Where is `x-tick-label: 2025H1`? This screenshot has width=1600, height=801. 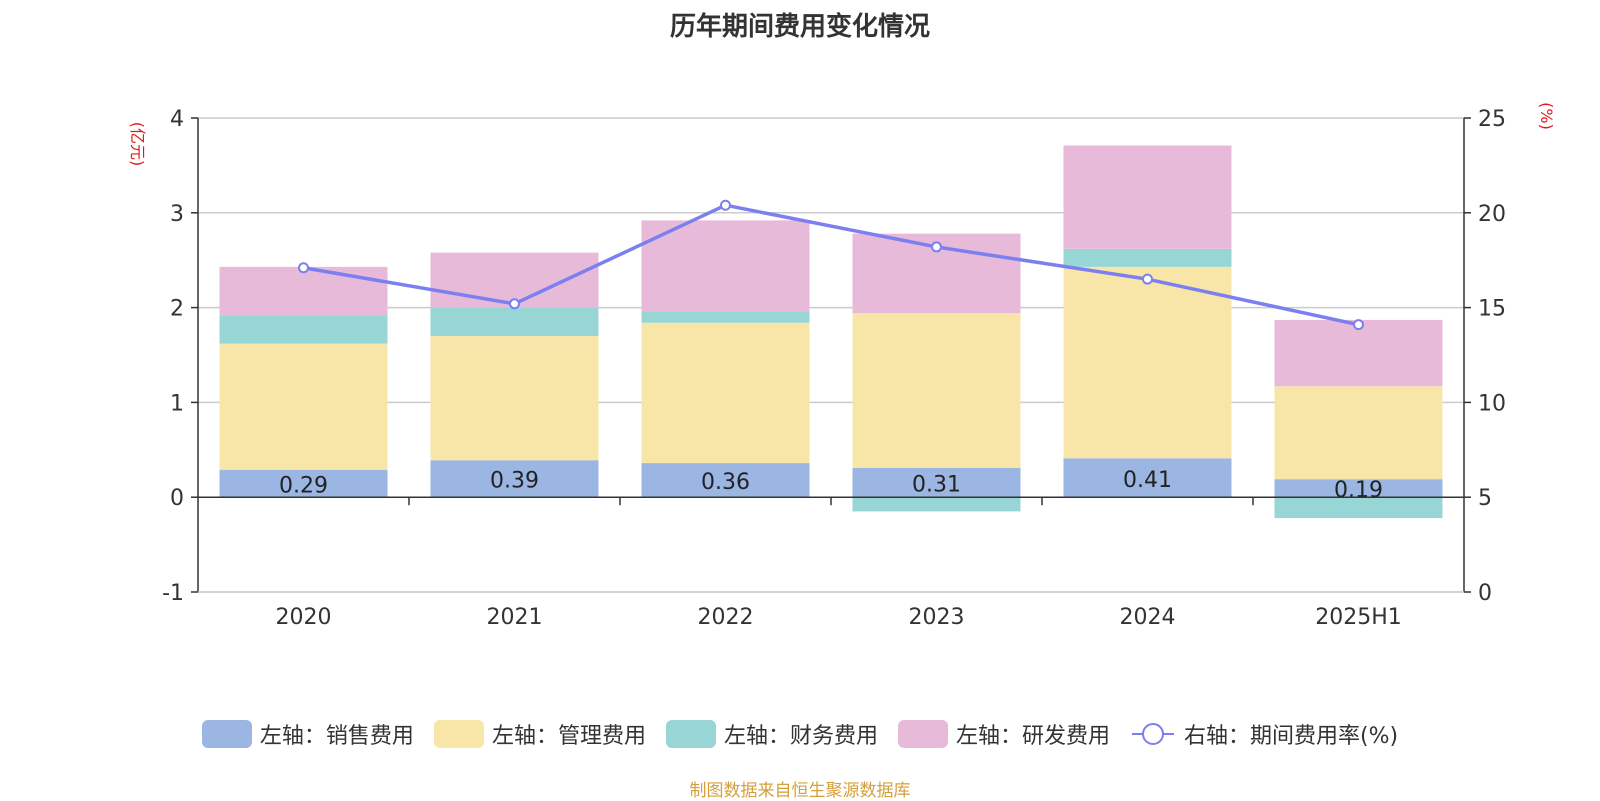
x-tick-label: 2025H1 is located at coordinates (1358, 617).